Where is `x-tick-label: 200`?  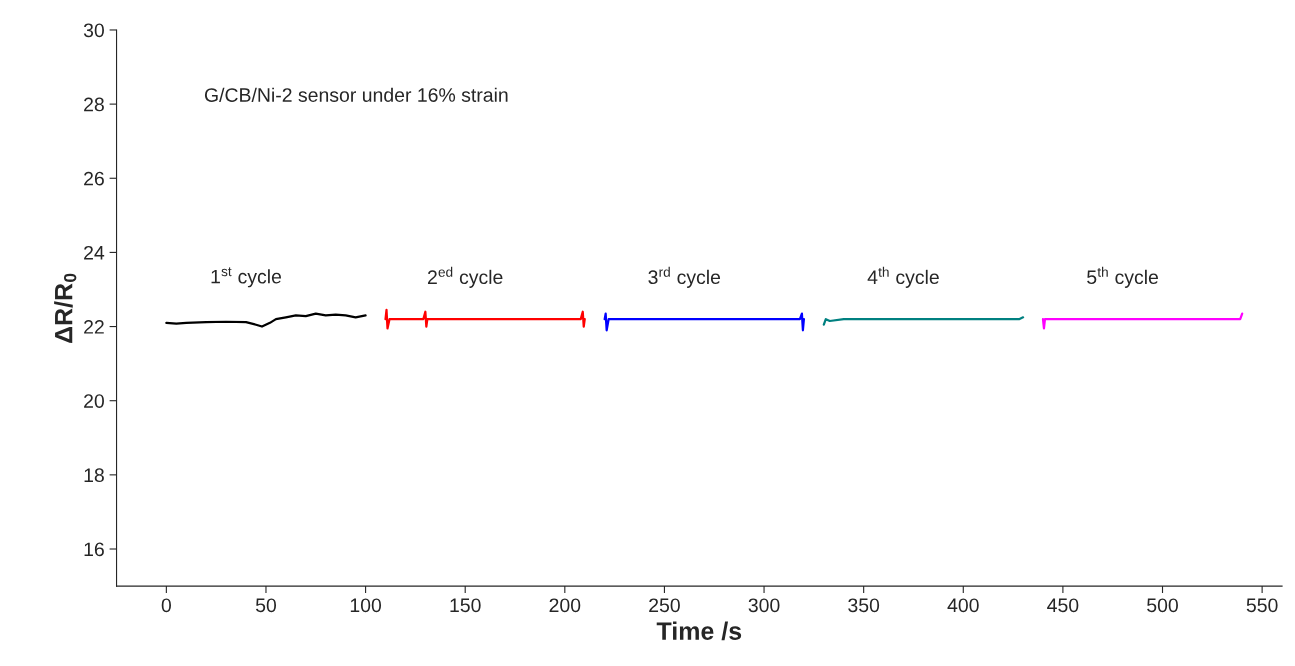
x-tick-label: 200 is located at coordinates (565, 605).